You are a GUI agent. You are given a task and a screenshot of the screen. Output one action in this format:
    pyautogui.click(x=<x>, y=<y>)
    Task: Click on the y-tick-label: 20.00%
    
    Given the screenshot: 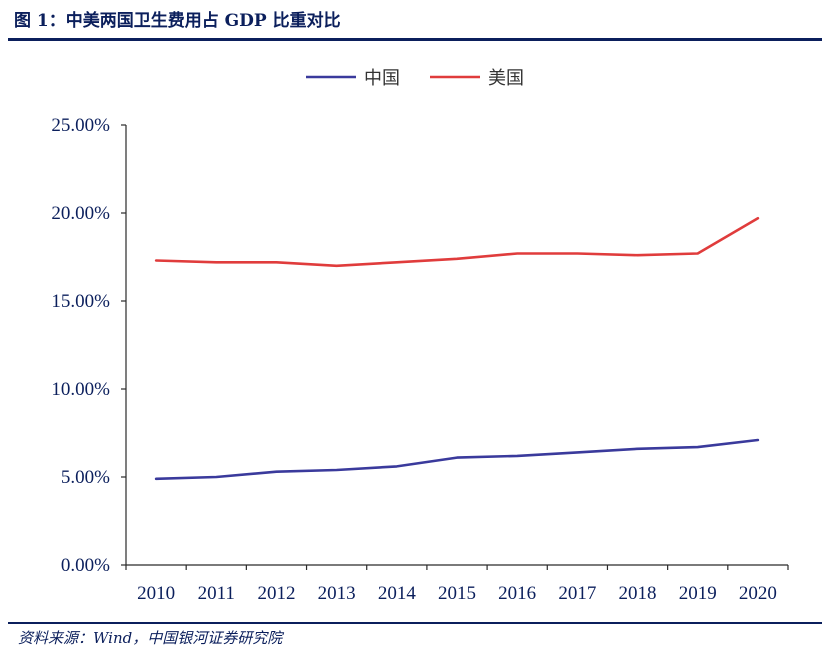 What is the action you would take?
    pyautogui.click(x=80, y=213)
    